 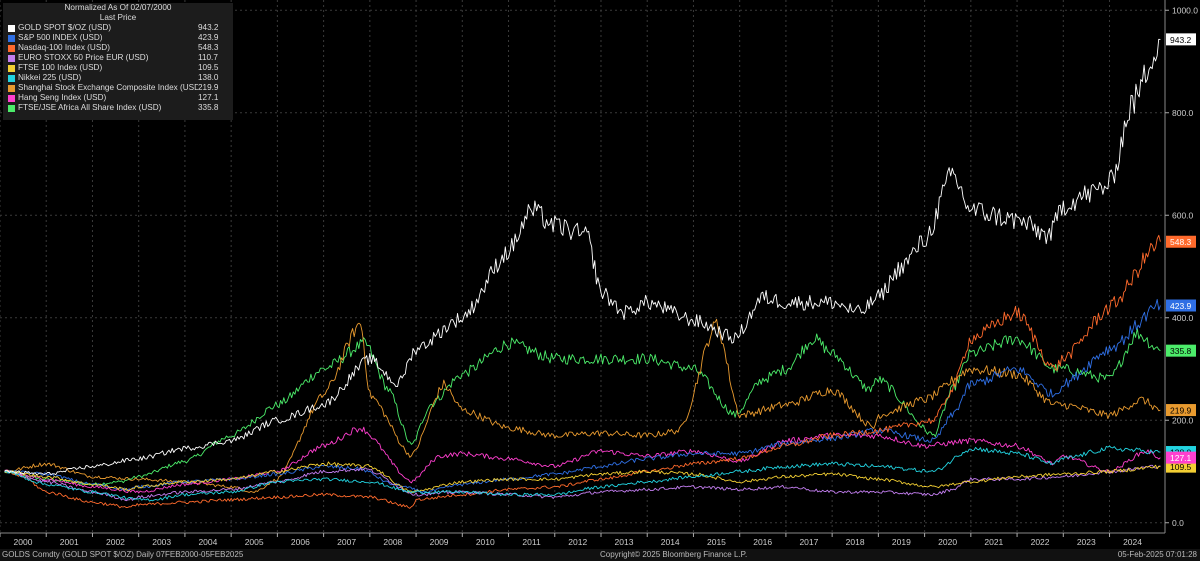 I want to click on x-tick-label: 2010, so click(x=485, y=542).